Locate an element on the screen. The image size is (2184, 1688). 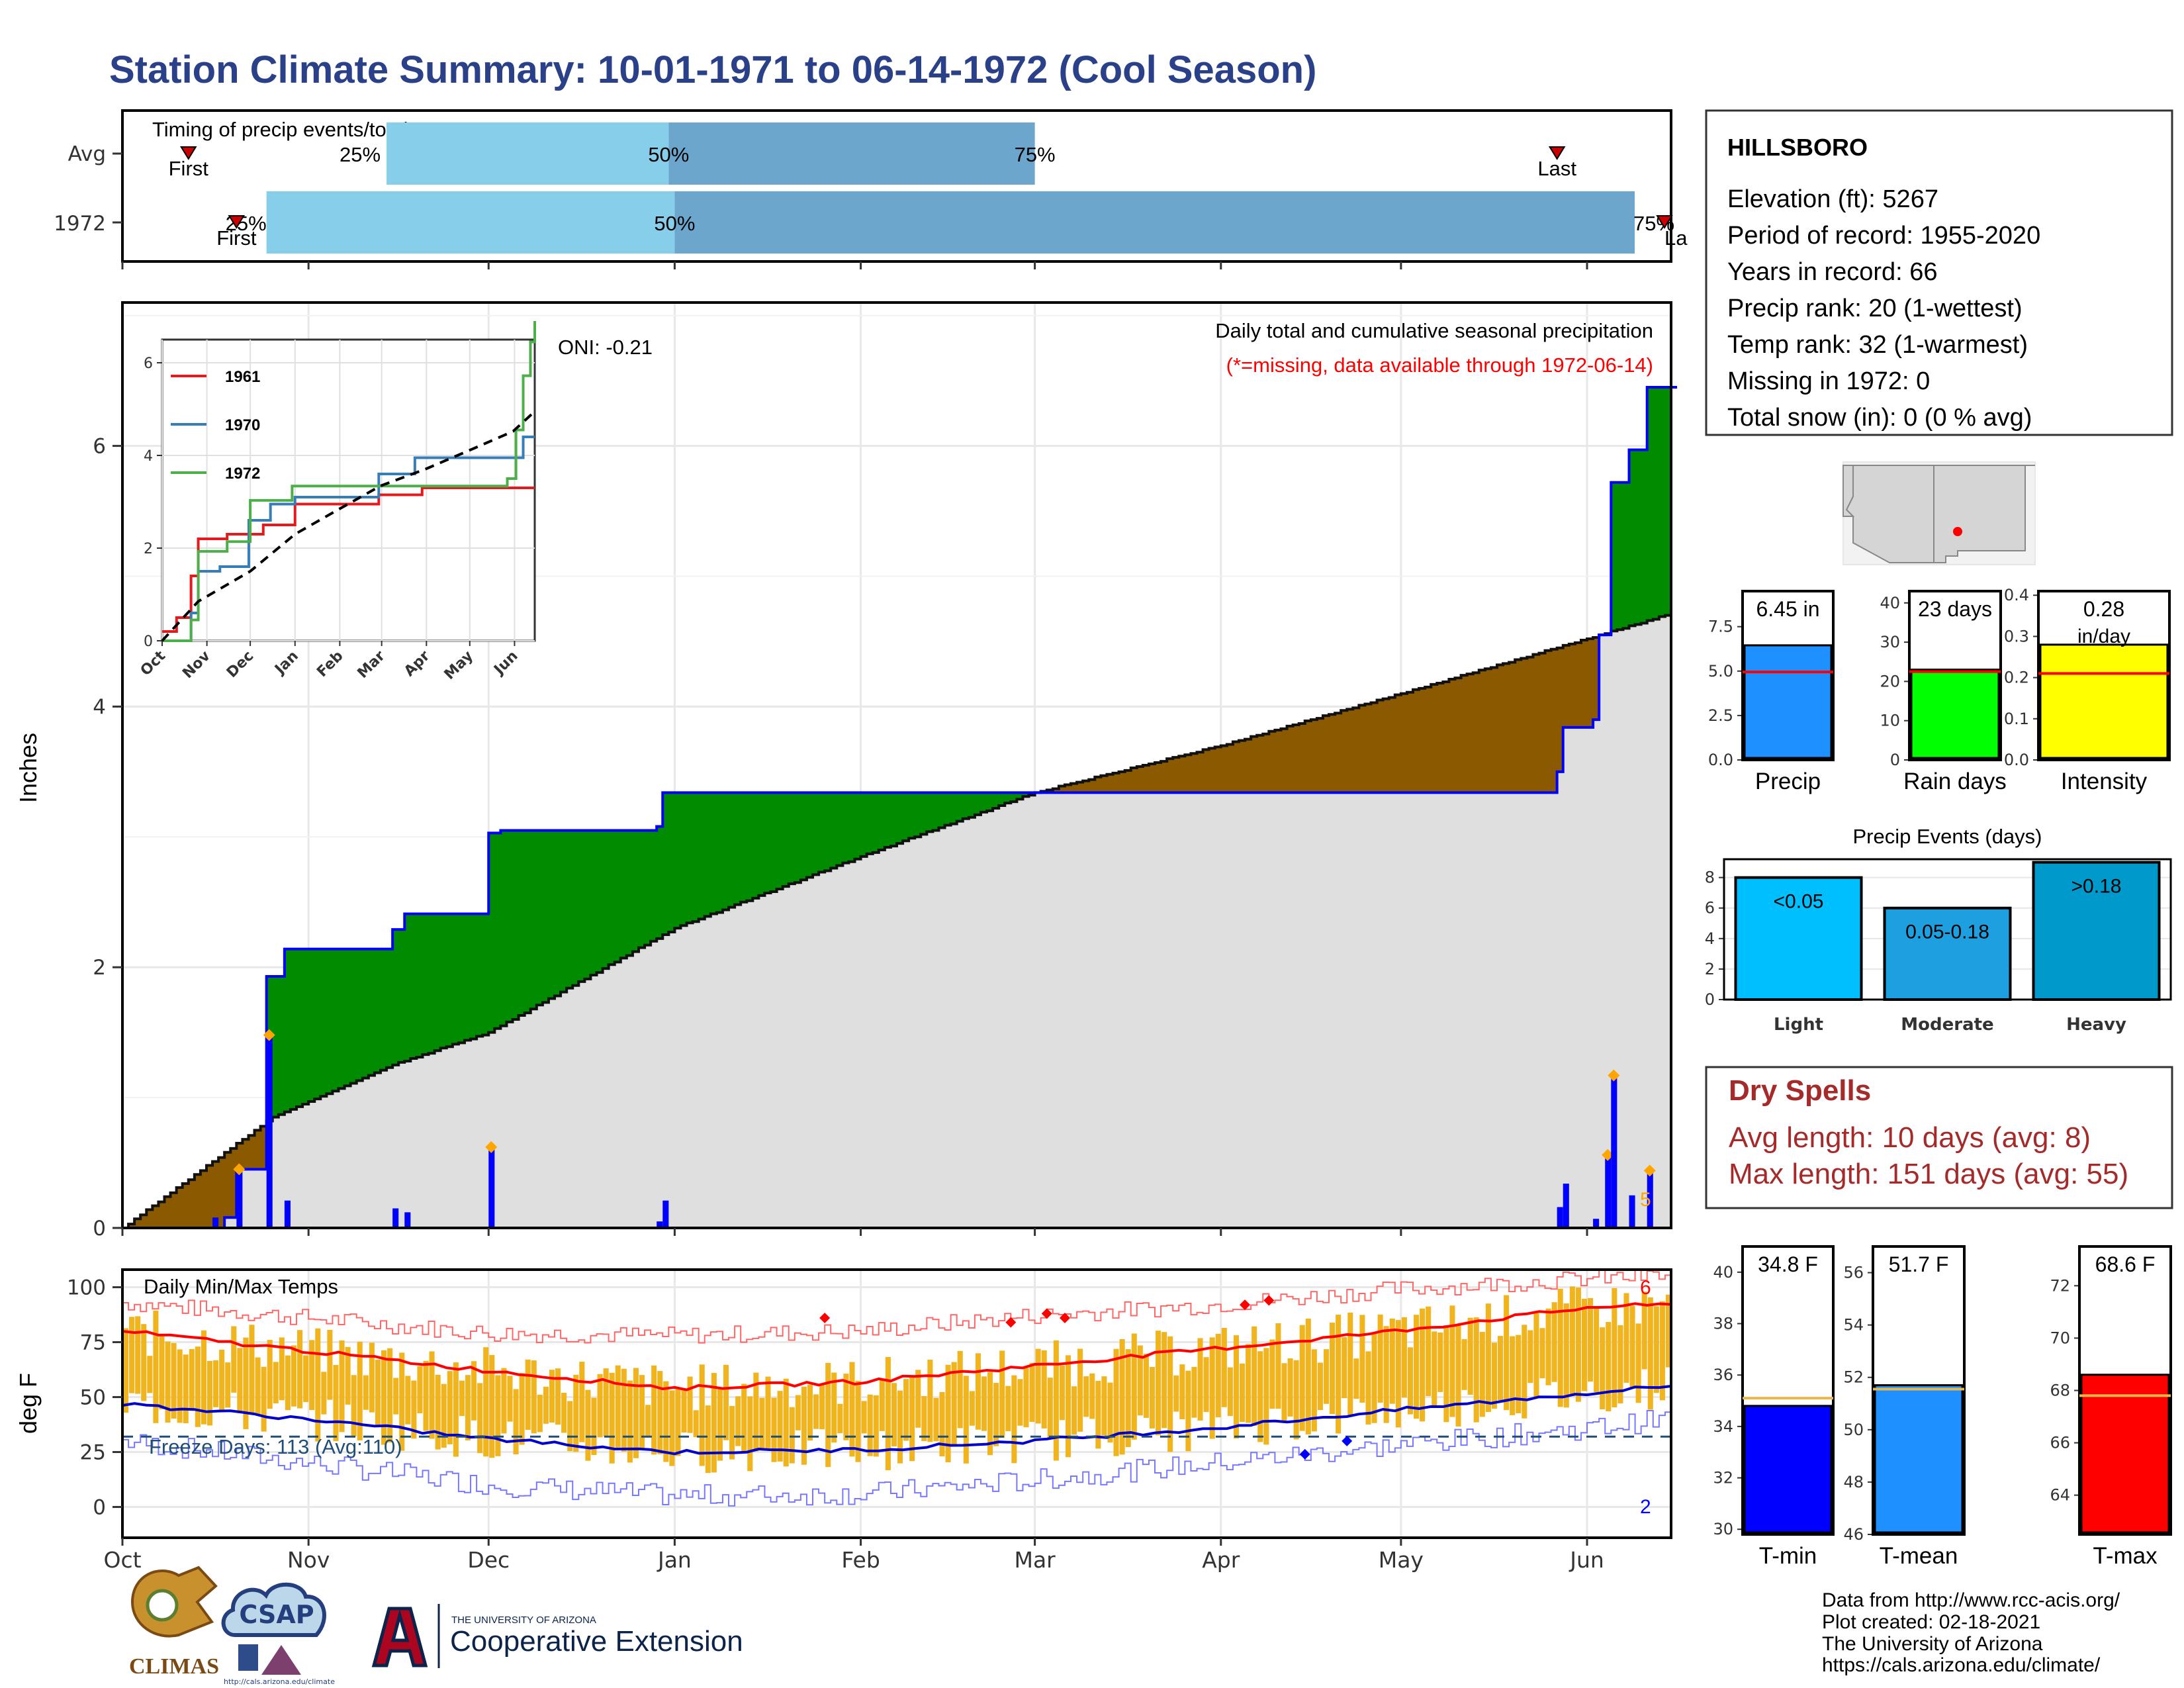
dry-spells-title: Dry Spells is located at coordinates (1800, 1090).